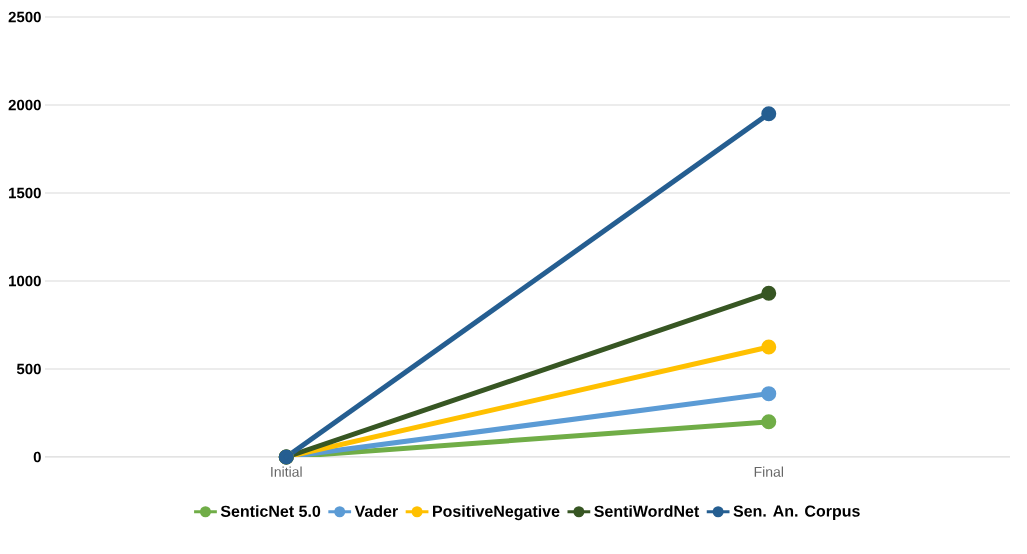 This screenshot has height=554, width=1027. What do you see at coordinates (24, 105) in the screenshot?
I see `y-tick-label: 2000` at bounding box center [24, 105].